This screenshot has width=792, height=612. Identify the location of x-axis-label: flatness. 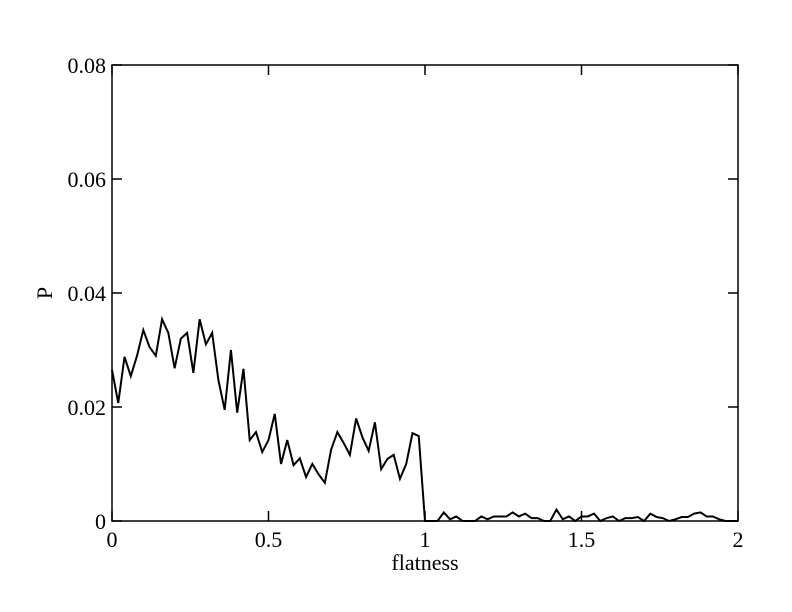
(424, 562).